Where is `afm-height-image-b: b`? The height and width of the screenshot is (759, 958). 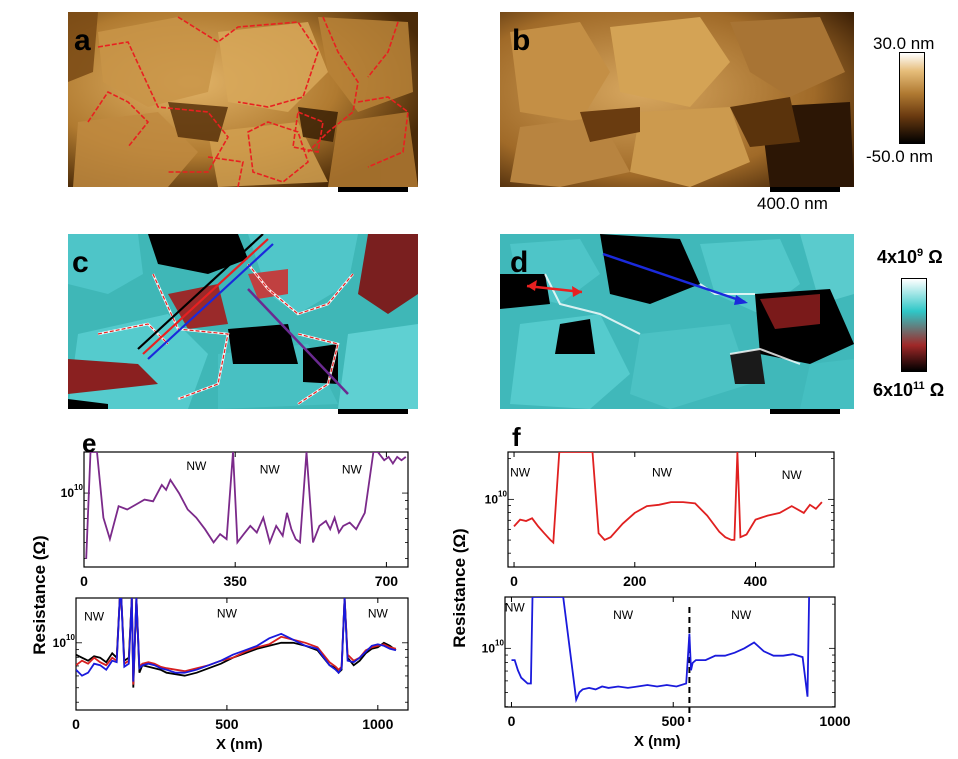
afm-height-image-b: b is located at coordinates (677, 99).